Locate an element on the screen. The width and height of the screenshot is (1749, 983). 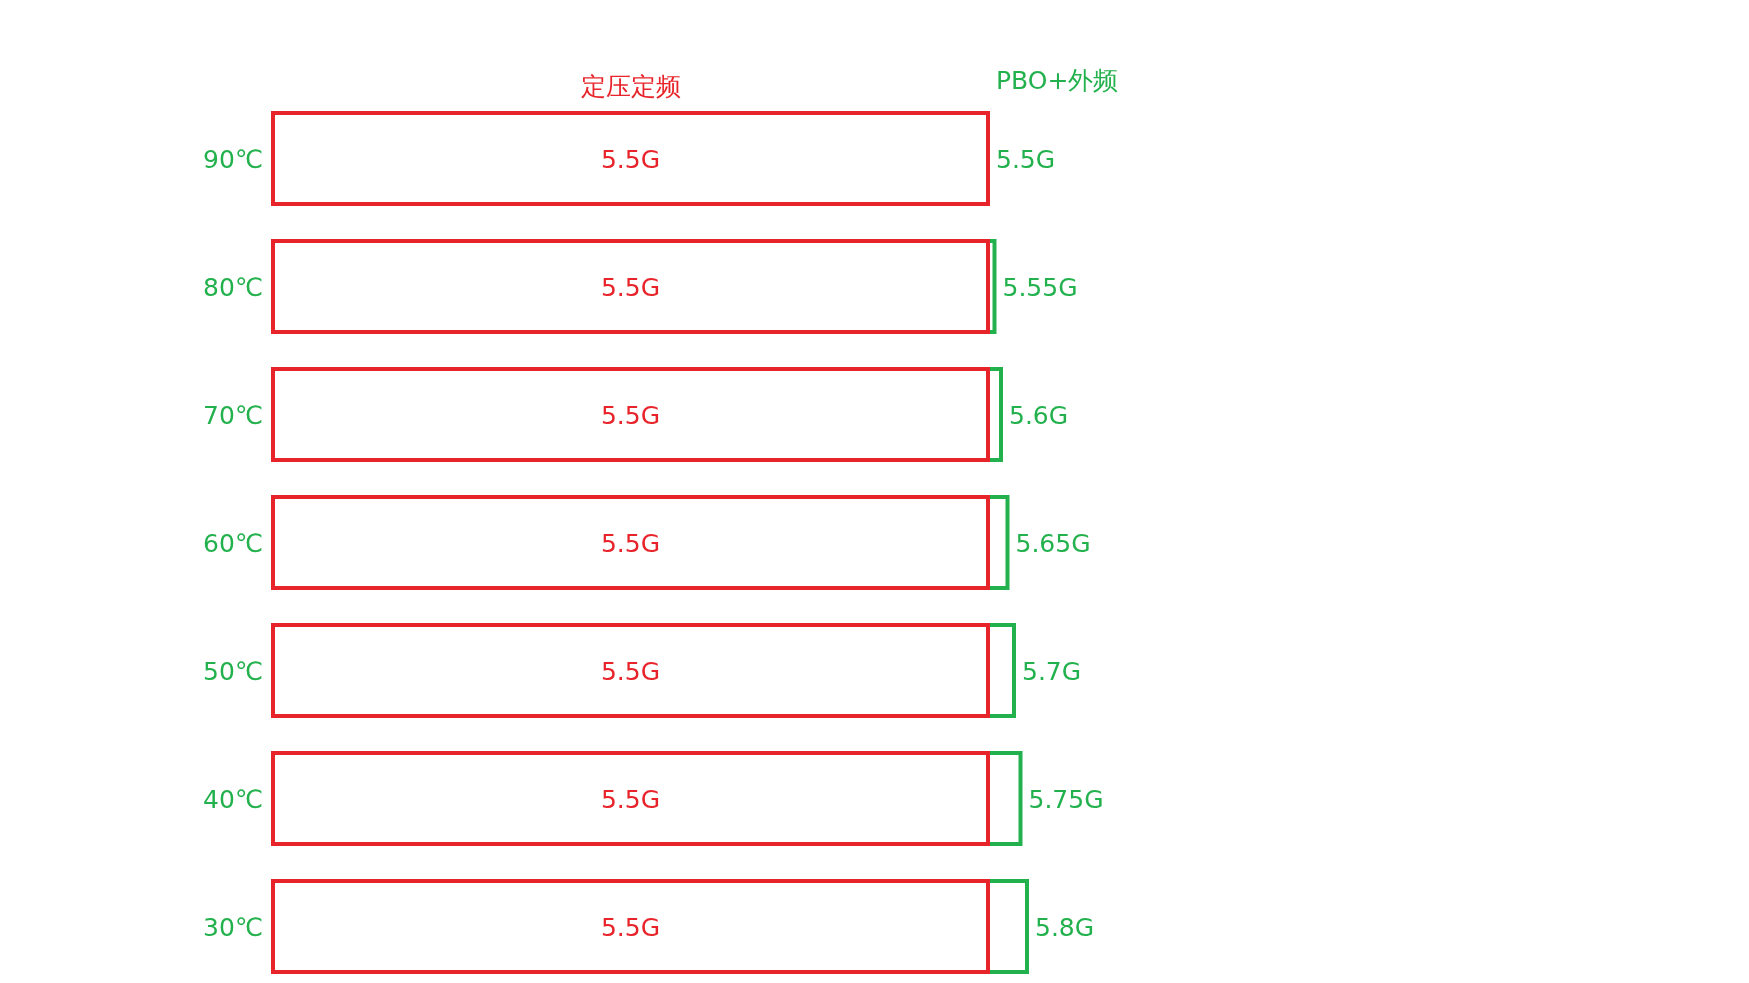
category-label: 70℃ is located at coordinates (233, 415).